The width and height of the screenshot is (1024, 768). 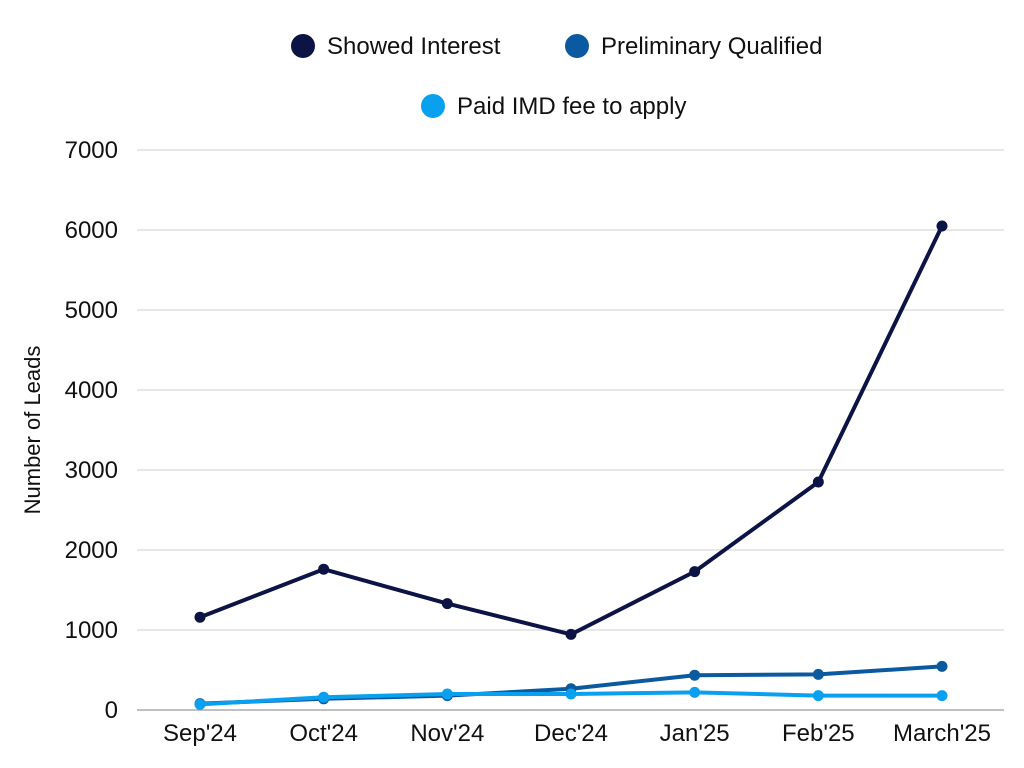 What do you see at coordinates (323, 733) in the screenshot?
I see `x-tick-label: Oct'24` at bounding box center [323, 733].